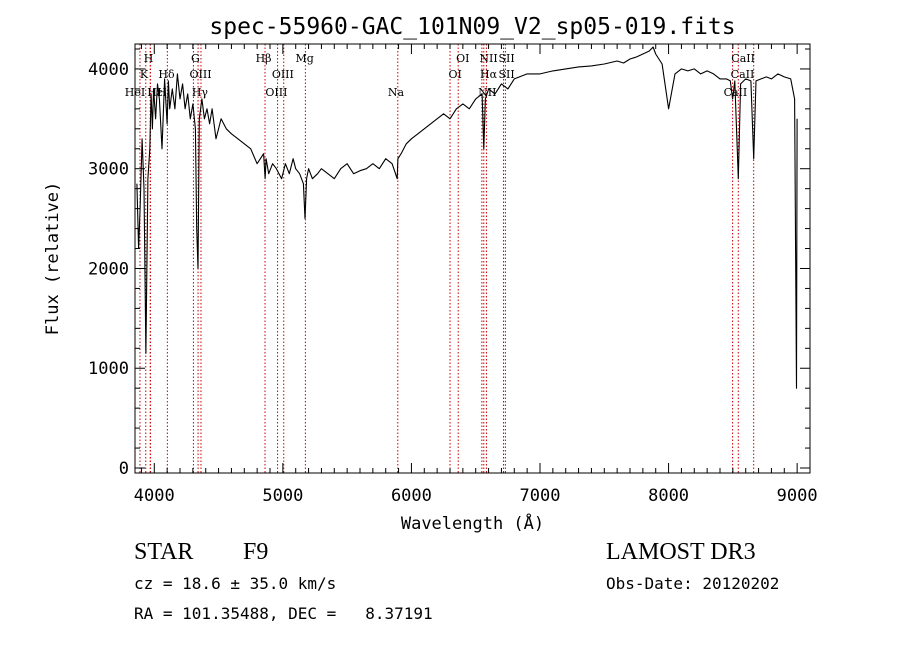 Image resolution: width=900 pixels, height=653 pixels. I want to click on line-label-hα: Hα, so click(489, 74).